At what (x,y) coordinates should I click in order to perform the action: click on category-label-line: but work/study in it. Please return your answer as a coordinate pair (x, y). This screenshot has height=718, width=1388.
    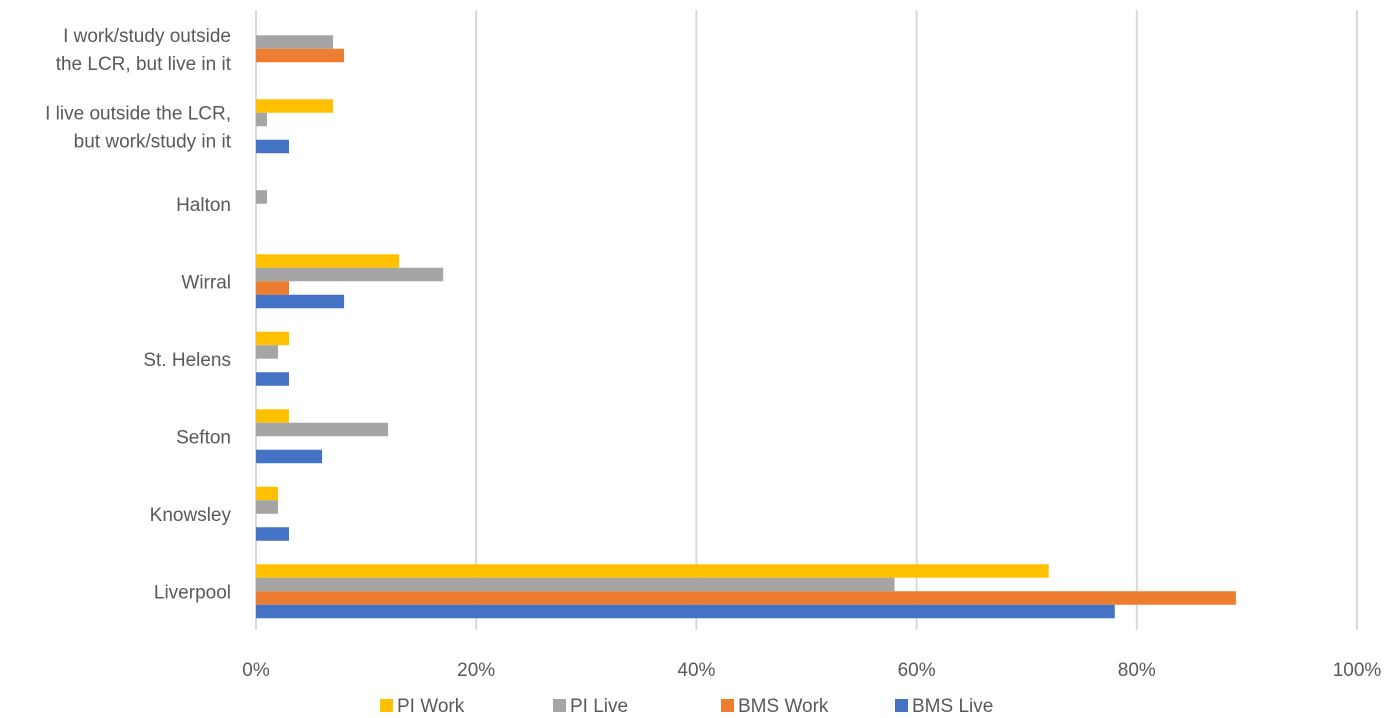
    Looking at the image, I should click on (153, 141).